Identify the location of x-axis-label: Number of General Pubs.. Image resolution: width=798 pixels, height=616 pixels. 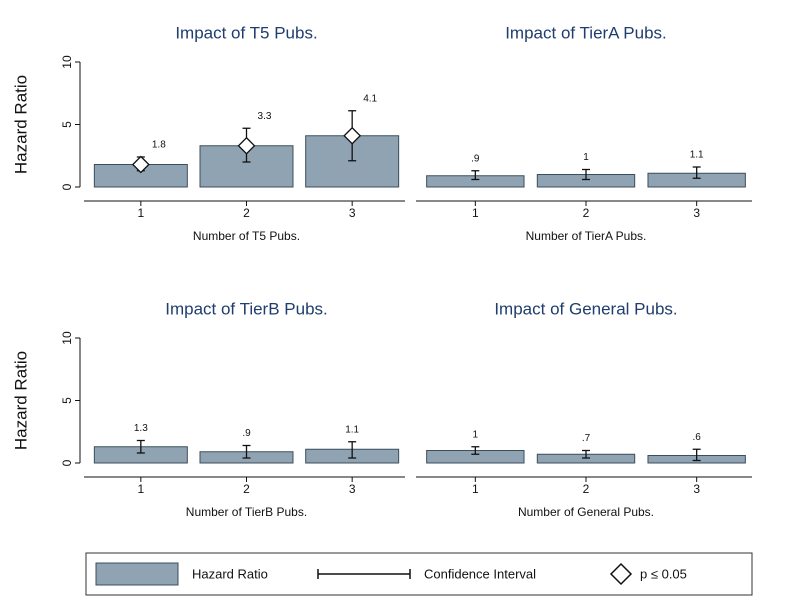
(586, 512).